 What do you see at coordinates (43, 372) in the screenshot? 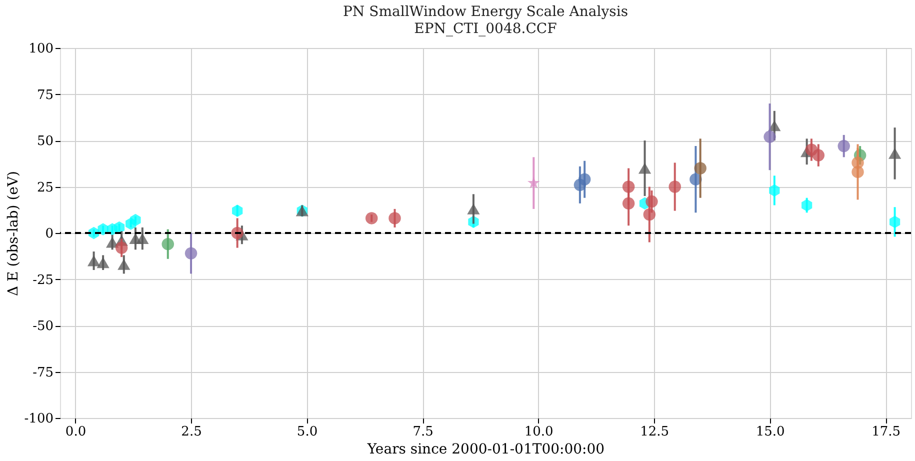
I see `y-tick-label: -75` at bounding box center [43, 372].